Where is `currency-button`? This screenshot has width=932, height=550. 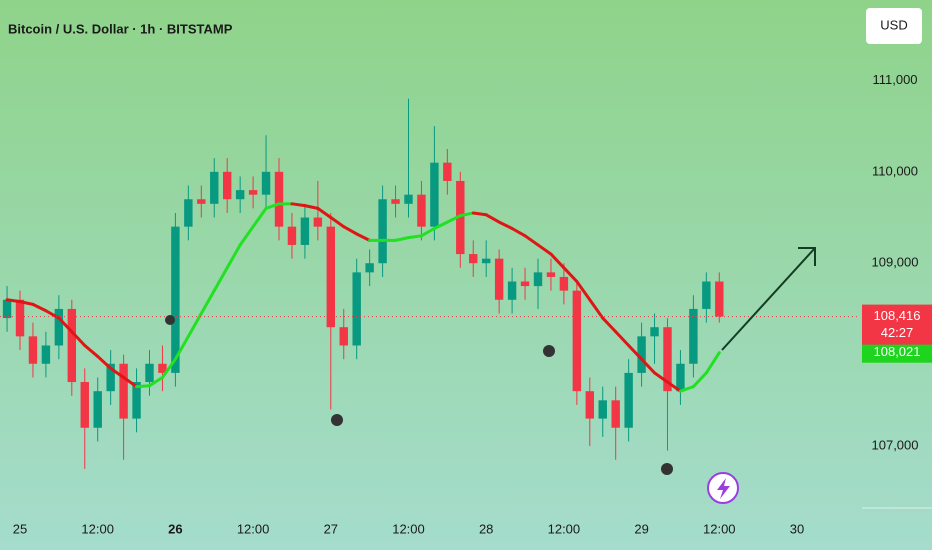 currency-button is located at coordinates (894, 26).